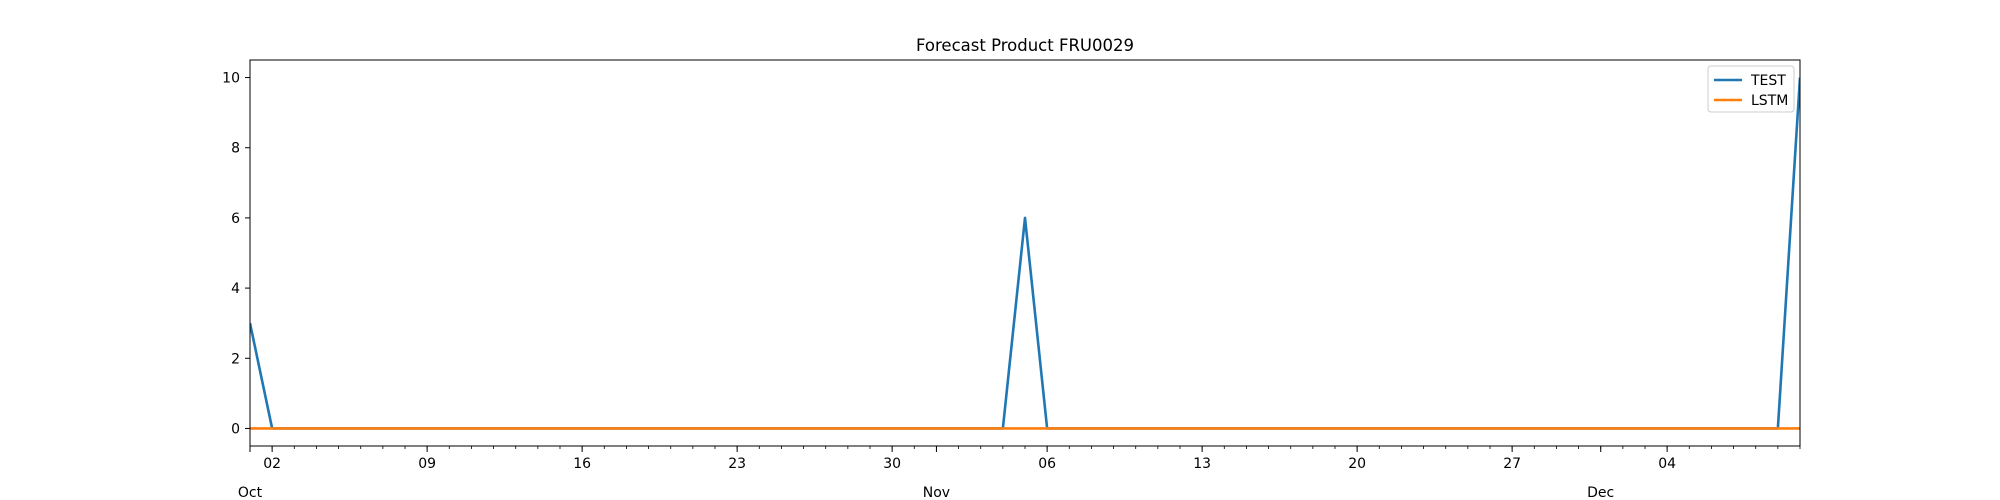 Image resolution: width=2000 pixels, height=500 pixels. I want to click on x-tick-label: 04, so click(1667, 464).